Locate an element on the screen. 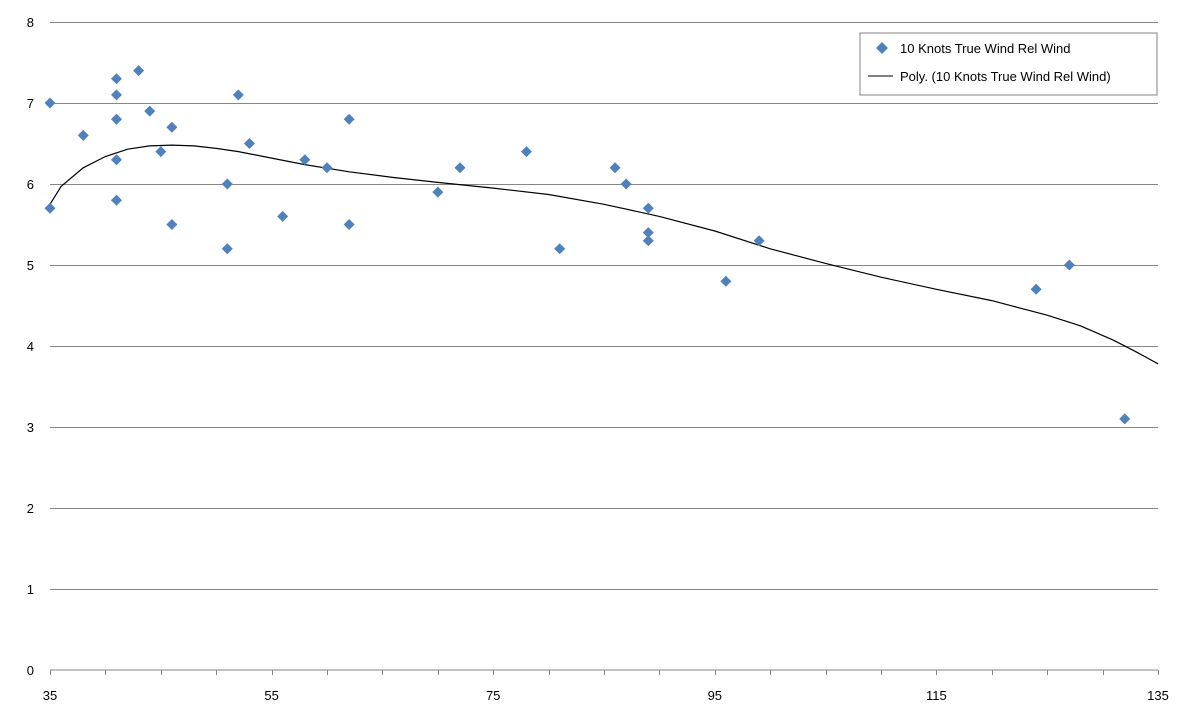 The height and width of the screenshot is (718, 1194). y-tick-label: 6 is located at coordinates (30, 184).